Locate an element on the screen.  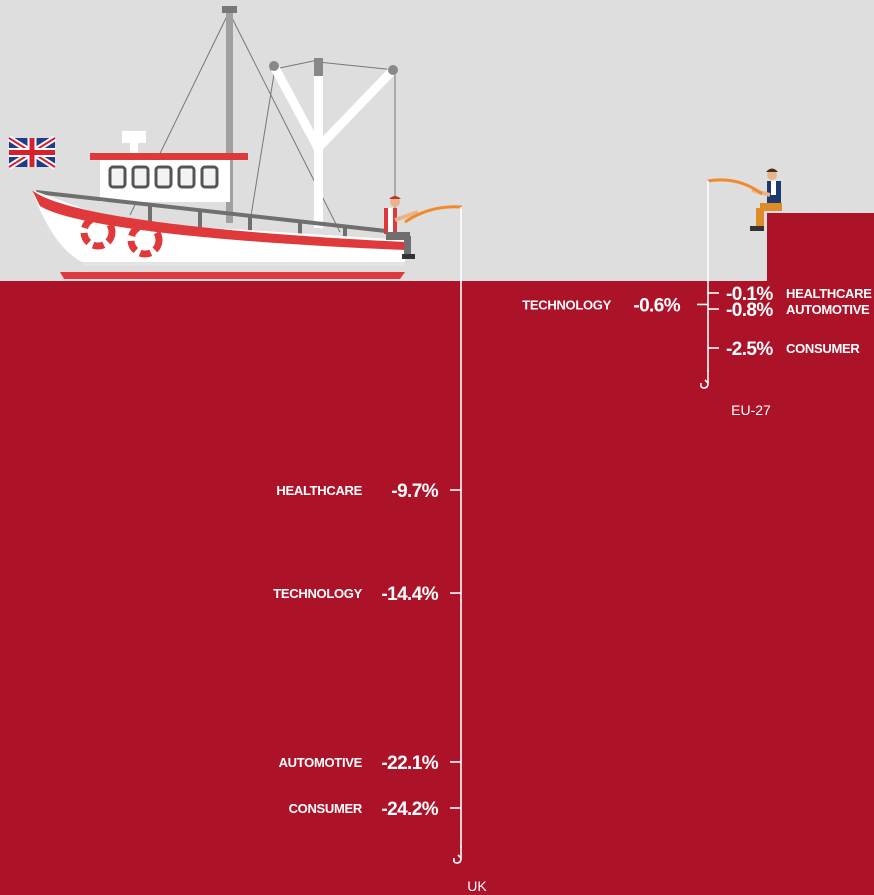
eu-category-label: AUTOMOTIVE is located at coordinates (828, 309).